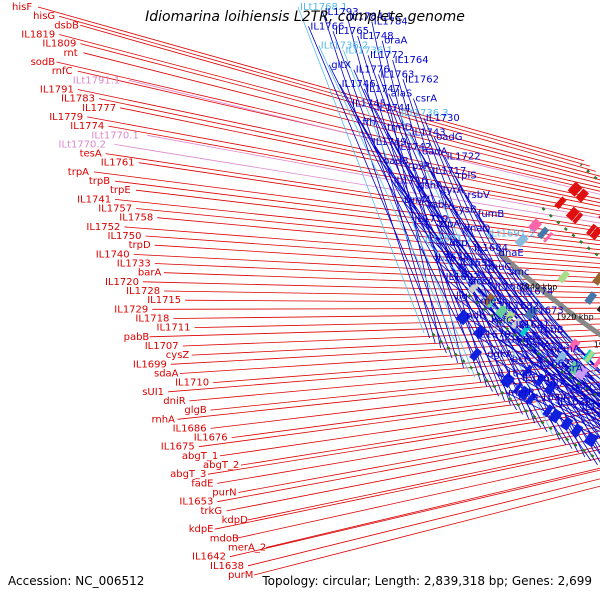 This screenshot has width=600, height=600. What do you see at coordinates (478, 195) in the screenshot?
I see `gene-label: rsbV` at bounding box center [478, 195].